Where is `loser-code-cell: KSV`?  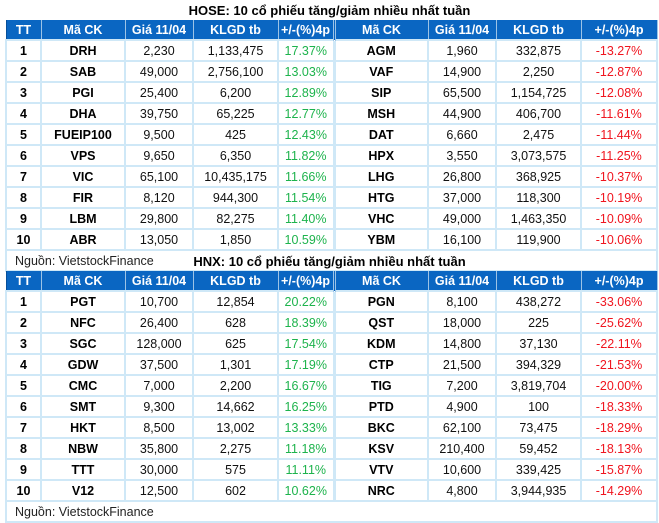 loser-code-cell: KSV is located at coordinates (380, 448).